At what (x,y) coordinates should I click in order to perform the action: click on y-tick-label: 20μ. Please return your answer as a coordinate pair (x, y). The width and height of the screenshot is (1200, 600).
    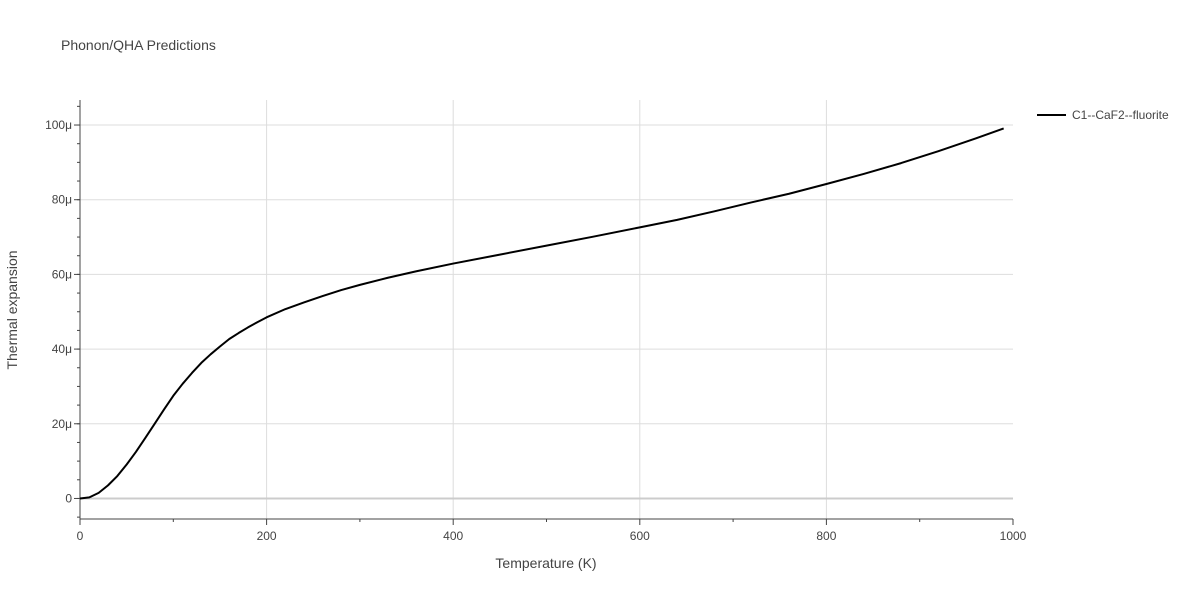
    Looking at the image, I should click on (62, 424).